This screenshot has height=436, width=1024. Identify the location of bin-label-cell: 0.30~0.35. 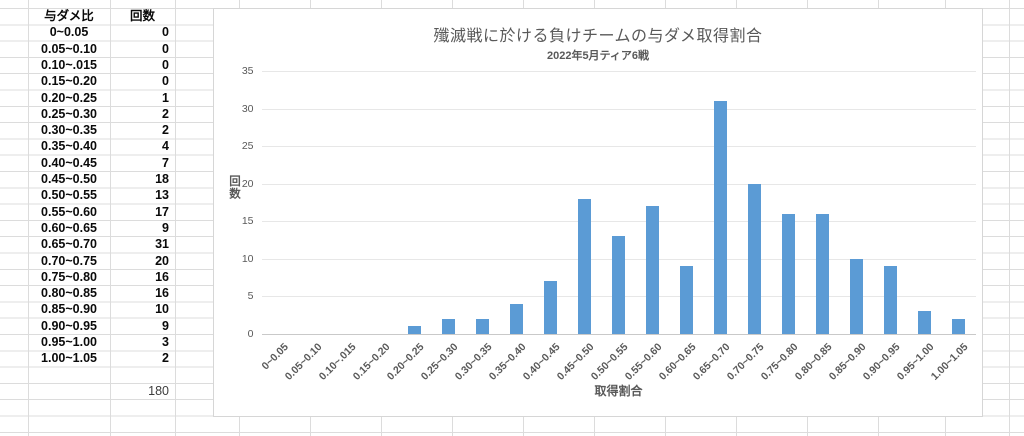
(69, 130).